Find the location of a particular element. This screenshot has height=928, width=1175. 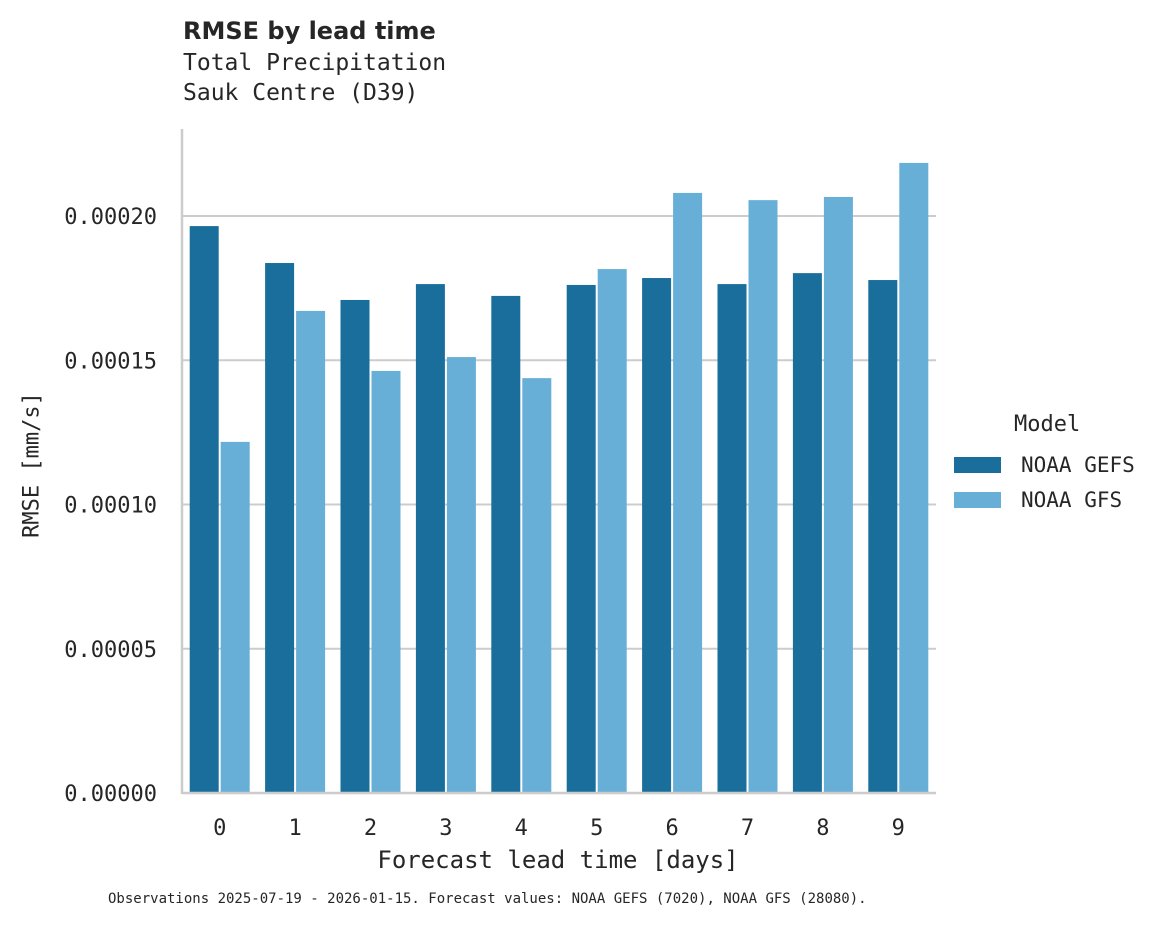

legend-label-gefs: NOAA GEFS is located at coordinates (1078, 465).